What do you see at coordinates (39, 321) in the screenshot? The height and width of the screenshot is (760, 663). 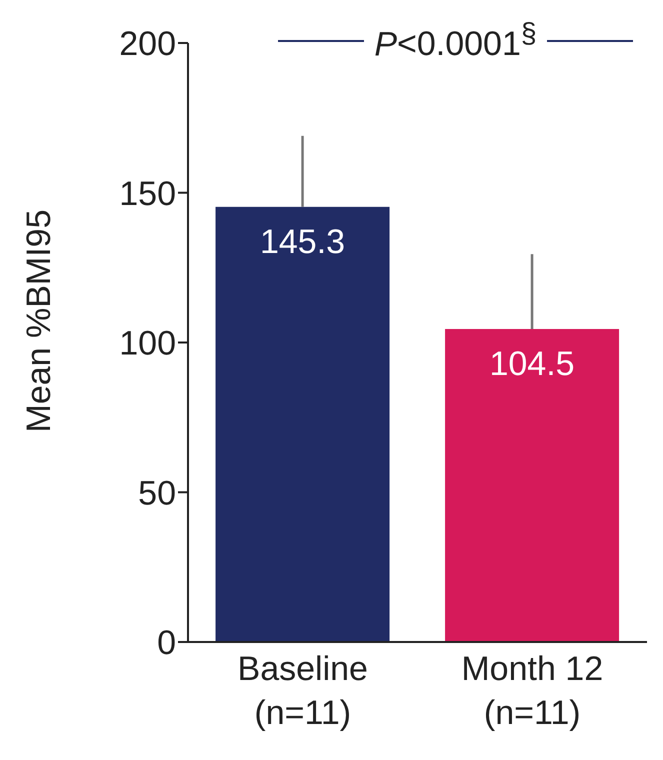 I see `y-axis-title: Mean %BMI95` at bounding box center [39, 321].